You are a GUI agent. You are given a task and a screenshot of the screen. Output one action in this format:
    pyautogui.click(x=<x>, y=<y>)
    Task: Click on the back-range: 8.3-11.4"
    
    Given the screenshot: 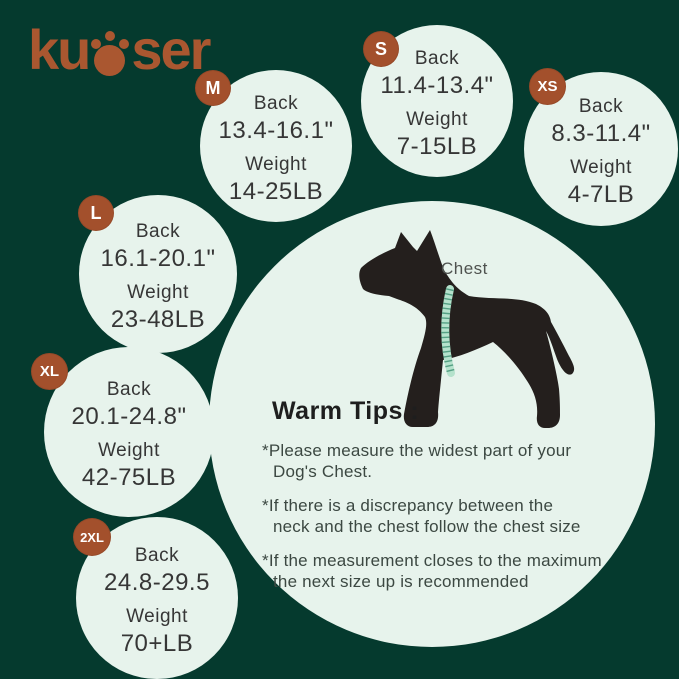 What is the action you would take?
    pyautogui.click(x=601, y=133)
    